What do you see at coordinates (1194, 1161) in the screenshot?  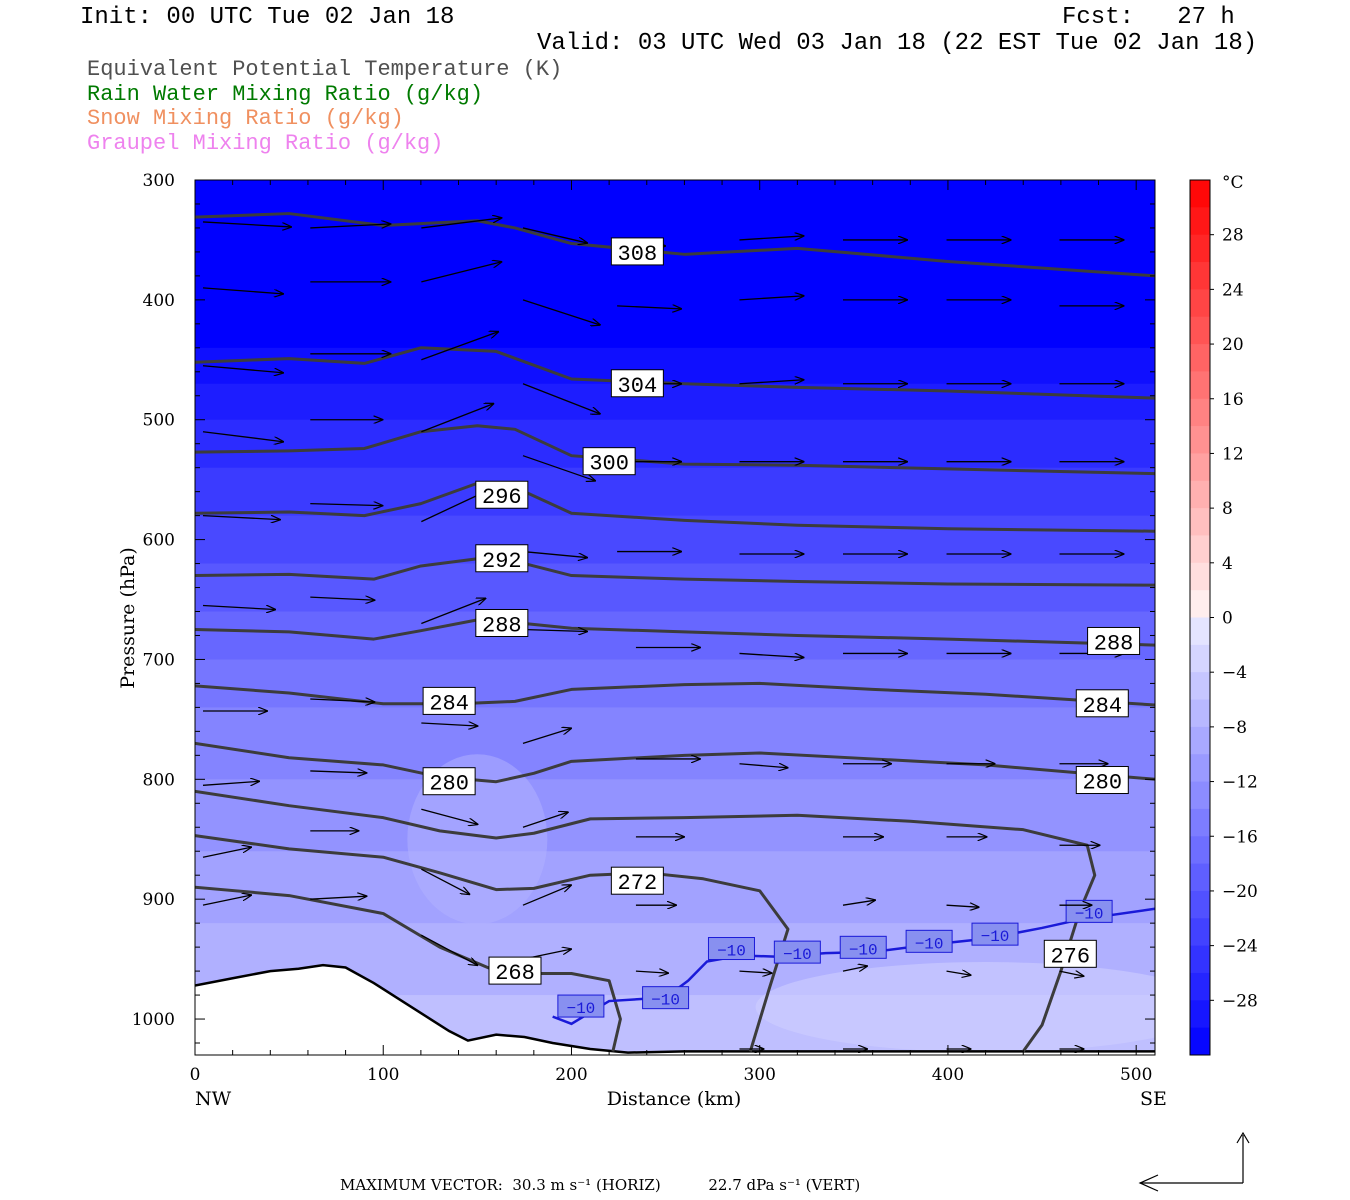 I see `reference-vector-icon` at bounding box center [1194, 1161].